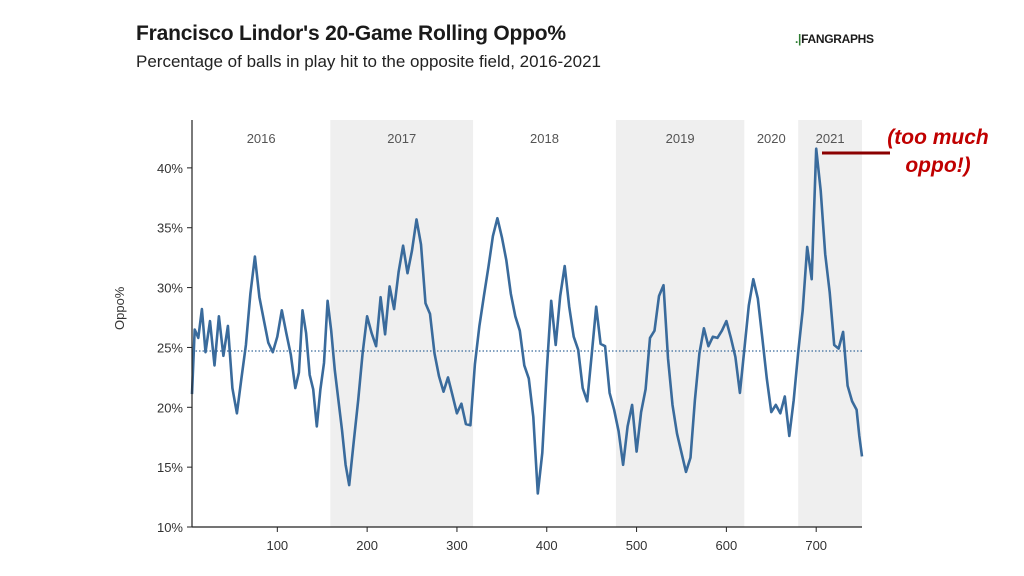 This screenshot has height=576, width=1024. What do you see at coordinates (119, 308) in the screenshot?
I see `y-axis-label: Oppo%` at bounding box center [119, 308].